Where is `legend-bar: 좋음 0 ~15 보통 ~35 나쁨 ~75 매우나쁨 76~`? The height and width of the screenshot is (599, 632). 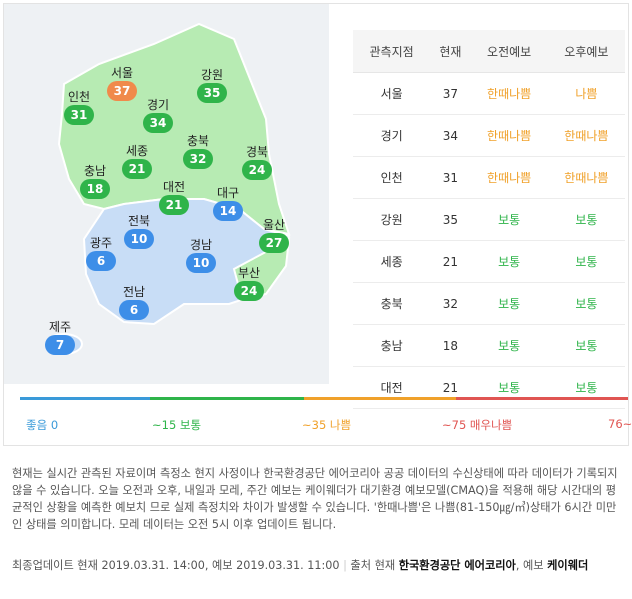 legend-bar: 좋음 0 ~15 보통 ~35 나쁨 ~75 매우나쁨 76~ is located at coordinates (318, 419).